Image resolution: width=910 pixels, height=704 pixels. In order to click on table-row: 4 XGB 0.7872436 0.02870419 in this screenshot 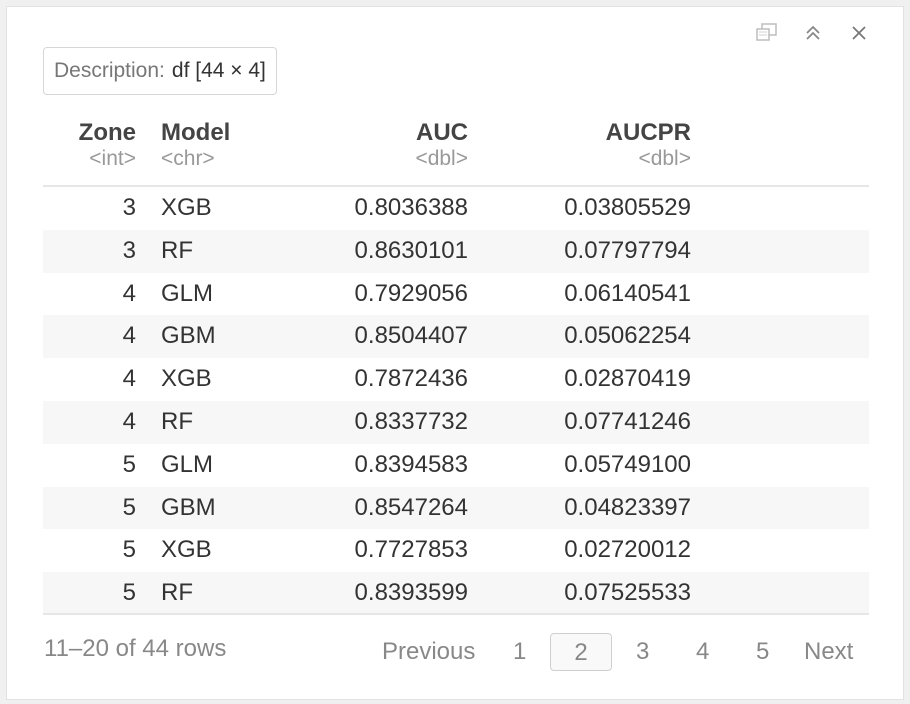, I will do `click(456, 379)`.